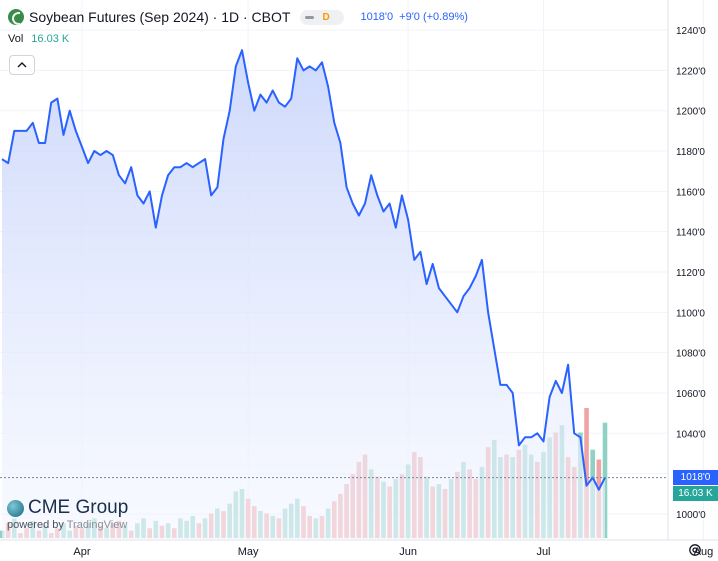 The height and width of the screenshot is (561, 718). Describe the element at coordinates (690, 313) in the screenshot. I see `y-tick-label: 1100'0` at that location.